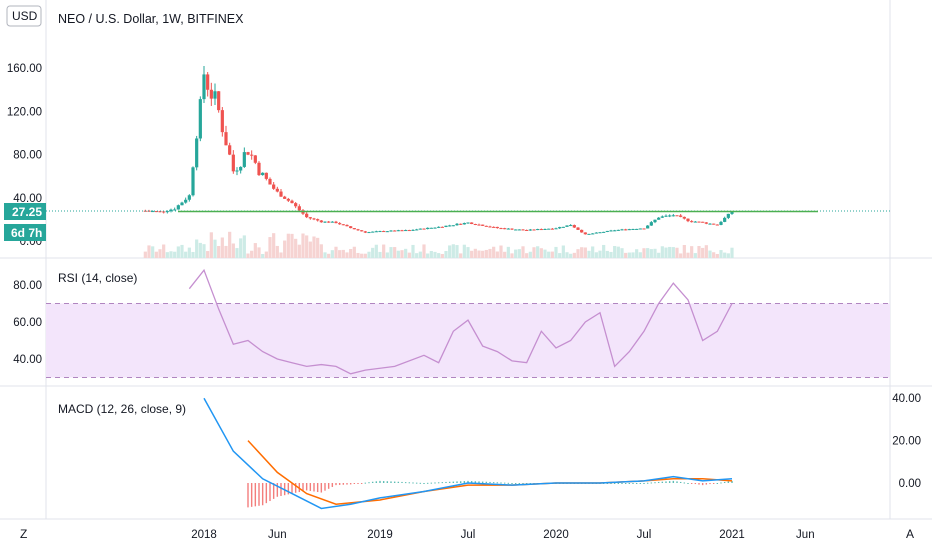 The height and width of the screenshot is (550, 932). Describe the element at coordinates (502, 535) in the screenshot. I see `time-axis: 2018 Jun 2019 Jul 2020 Jul 2021 Jun` at that location.